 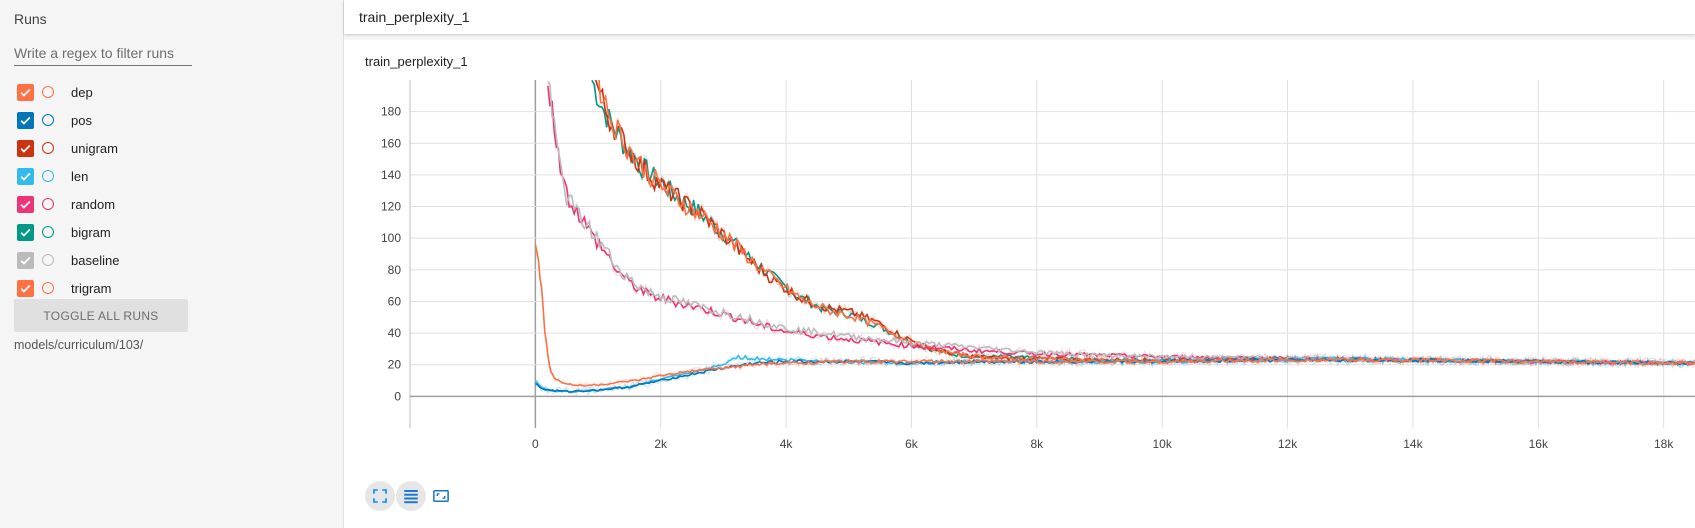 What do you see at coordinates (94, 148) in the screenshot?
I see `run-label: unigram` at bounding box center [94, 148].